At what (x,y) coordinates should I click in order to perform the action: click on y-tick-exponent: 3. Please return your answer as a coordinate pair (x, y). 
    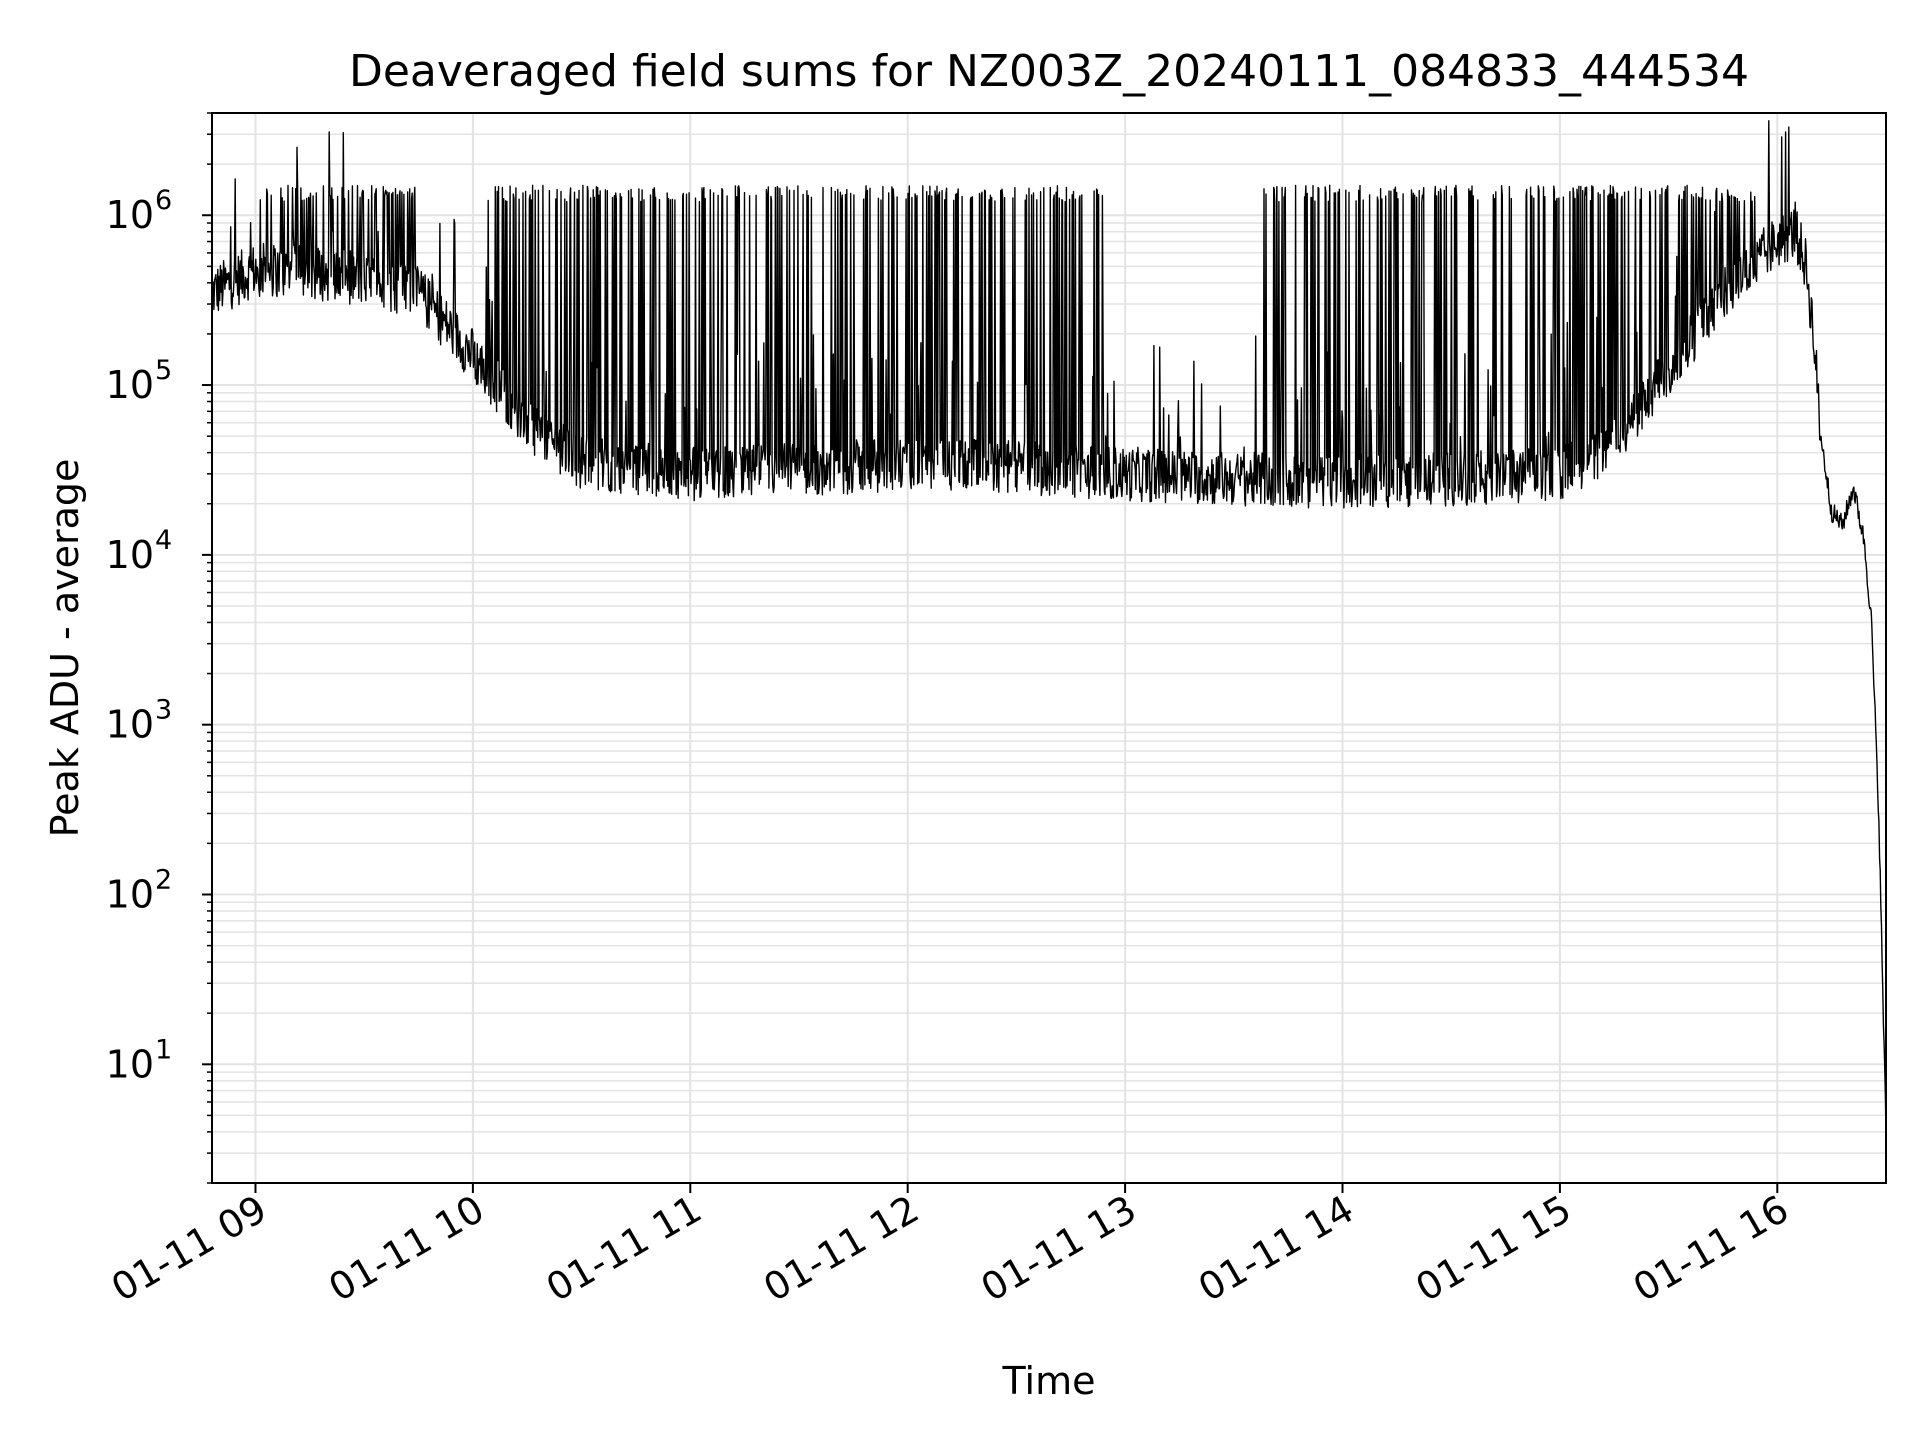
    Looking at the image, I should click on (163, 710).